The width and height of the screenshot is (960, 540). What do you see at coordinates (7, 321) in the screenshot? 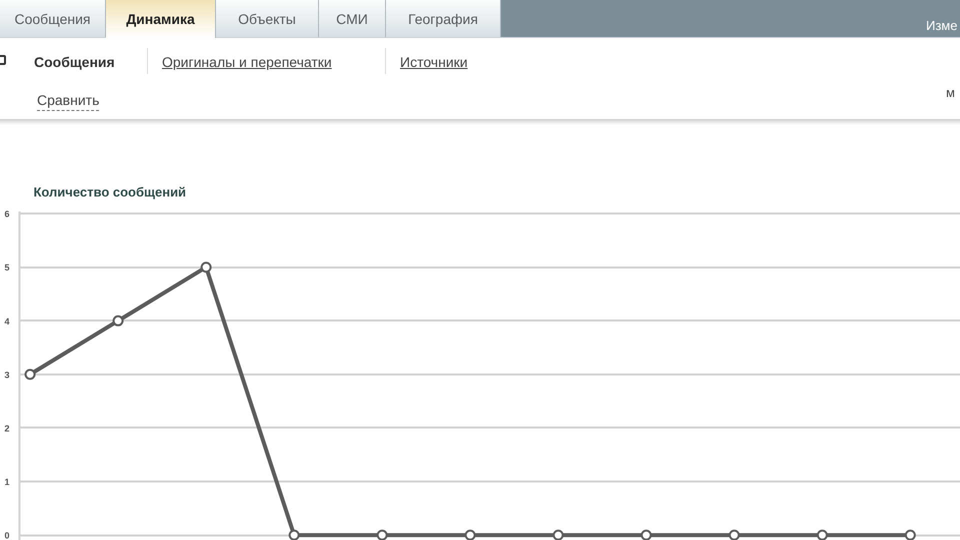
I see `y-tick-label: 4` at bounding box center [7, 321].